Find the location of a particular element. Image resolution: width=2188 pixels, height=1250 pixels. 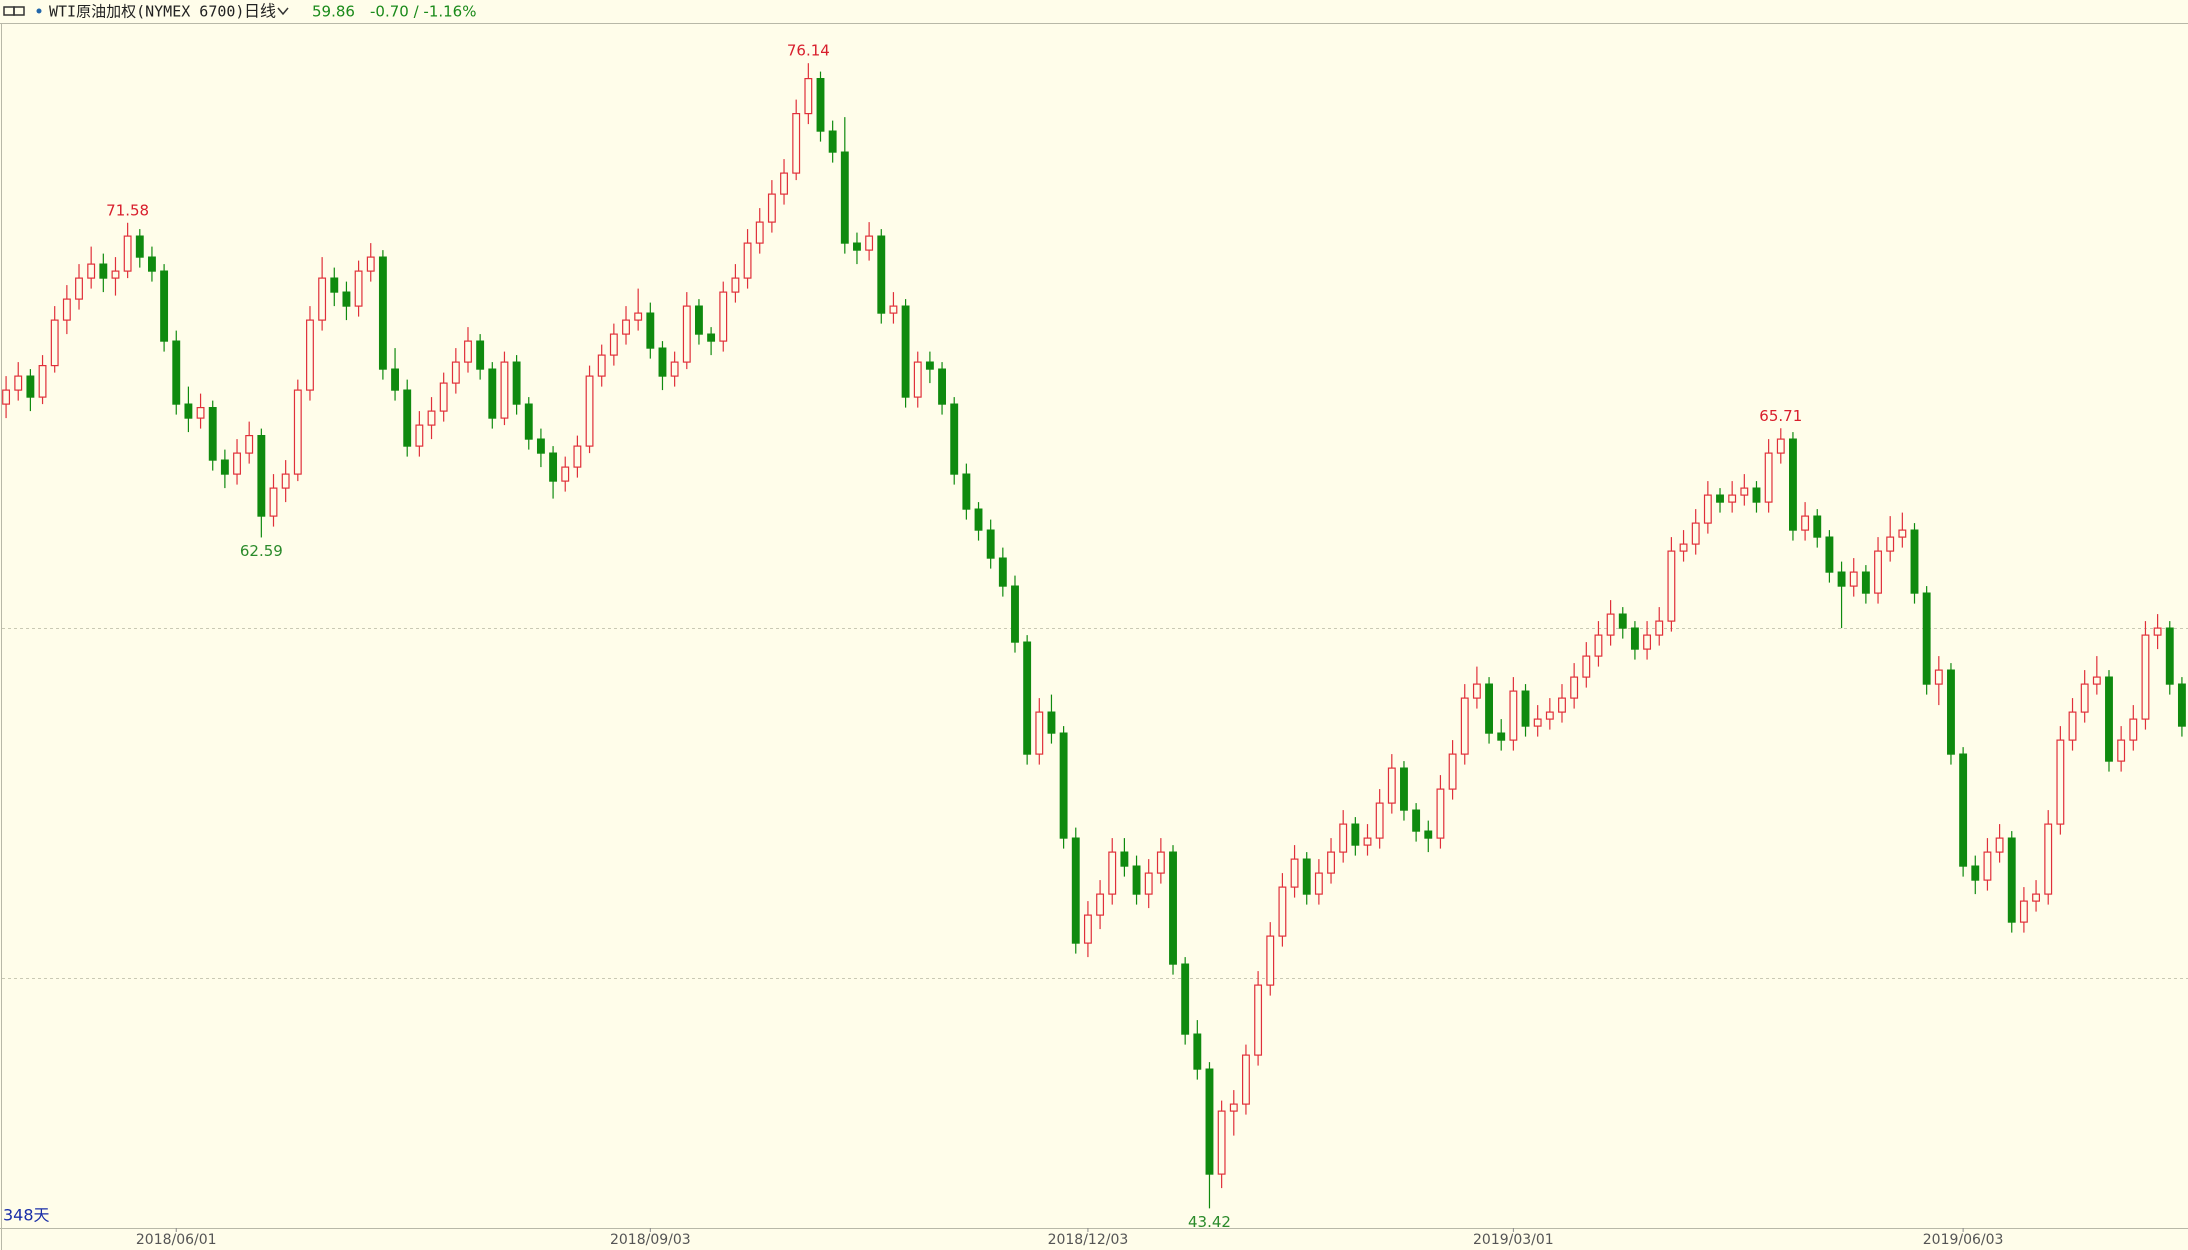

header-icon is located at coordinates (14, 11).